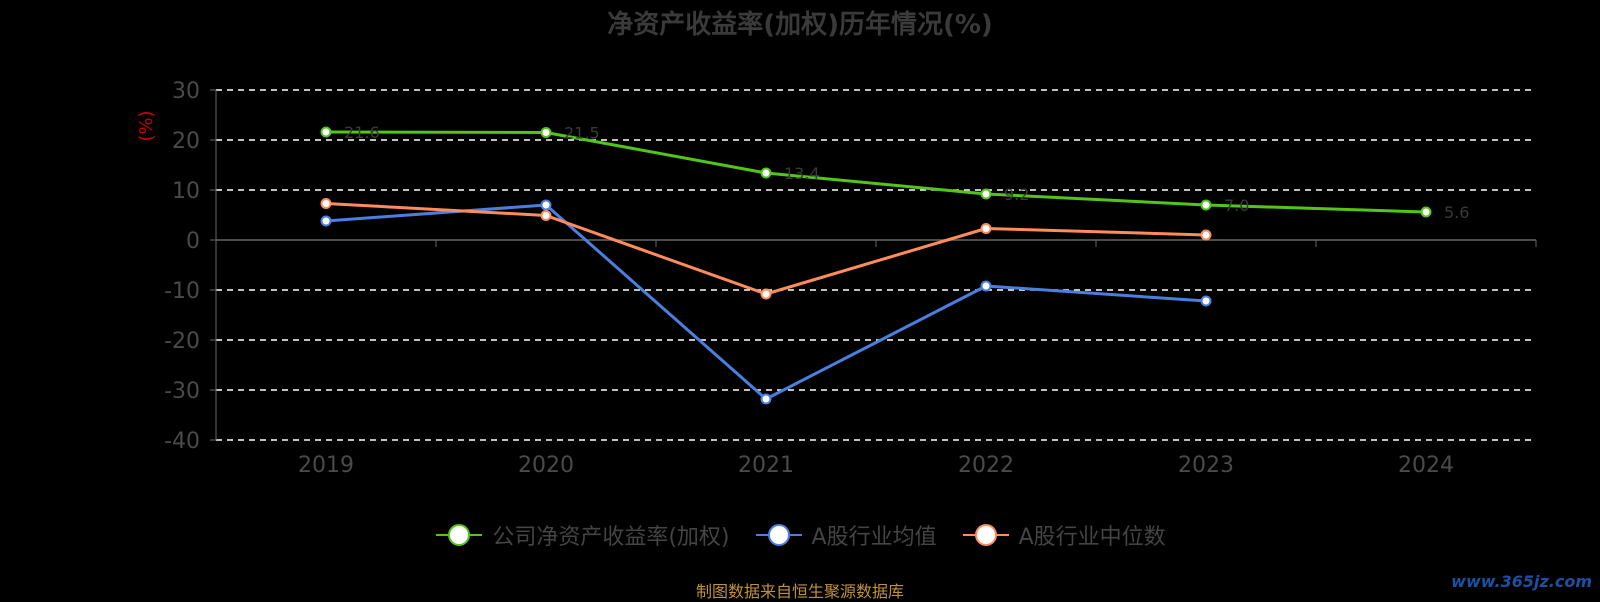 This screenshot has height=602, width=1600. What do you see at coordinates (778, 535) in the screenshot?
I see `legend-marker-industry-mean-icon` at bounding box center [778, 535].